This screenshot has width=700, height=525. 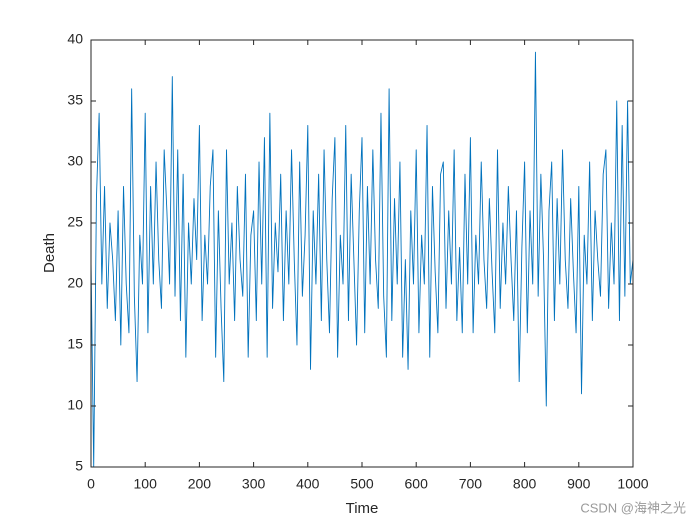 What do you see at coordinates (362, 508) in the screenshot?
I see `x-axis-label: Time` at bounding box center [362, 508].